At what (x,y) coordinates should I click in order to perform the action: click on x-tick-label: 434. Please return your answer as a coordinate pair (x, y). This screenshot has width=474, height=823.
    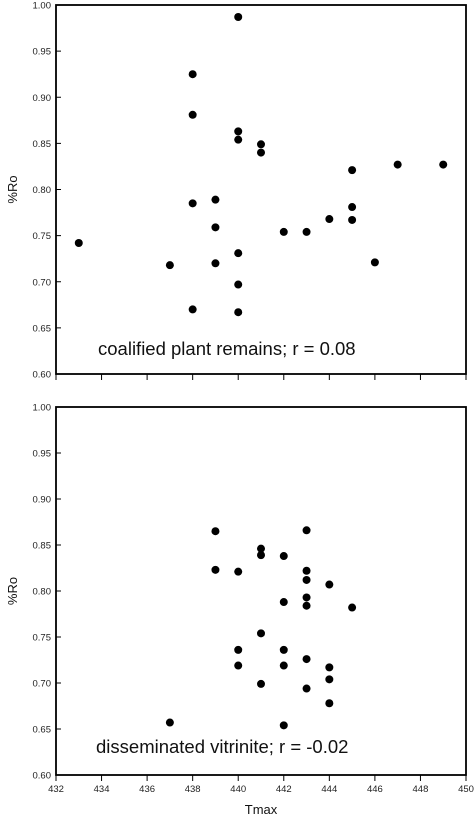
    Looking at the image, I should click on (102, 789).